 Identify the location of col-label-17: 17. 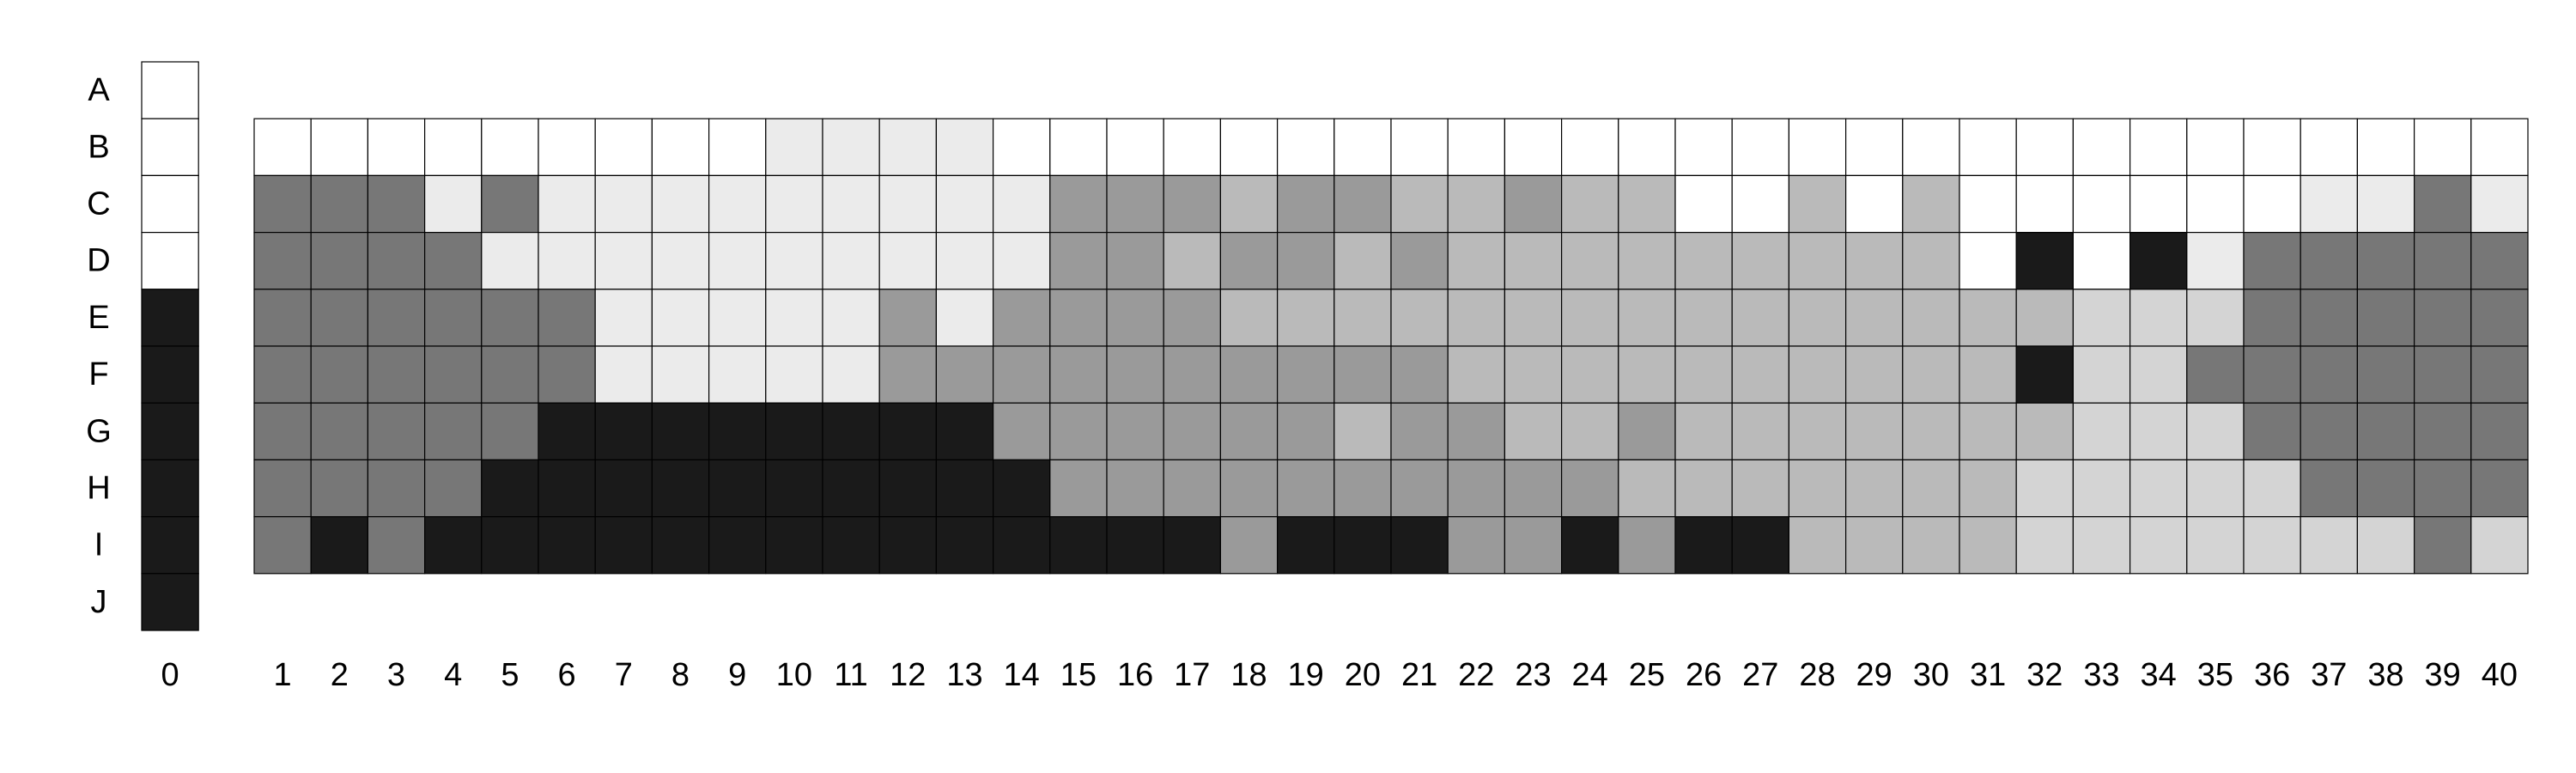
(1192, 675).